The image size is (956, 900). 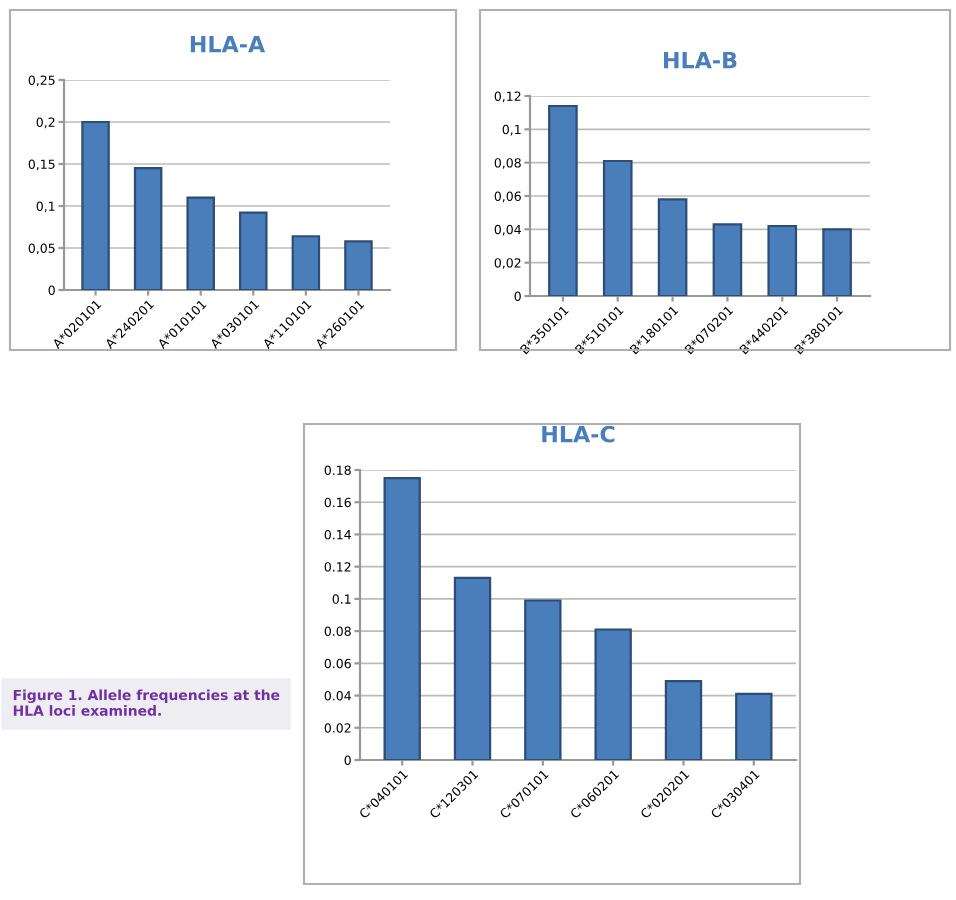 What do you see at coordinates (228, 44) in the screenshot?
I see `chart-title: HLA-A` at bounding box center [228, 44].